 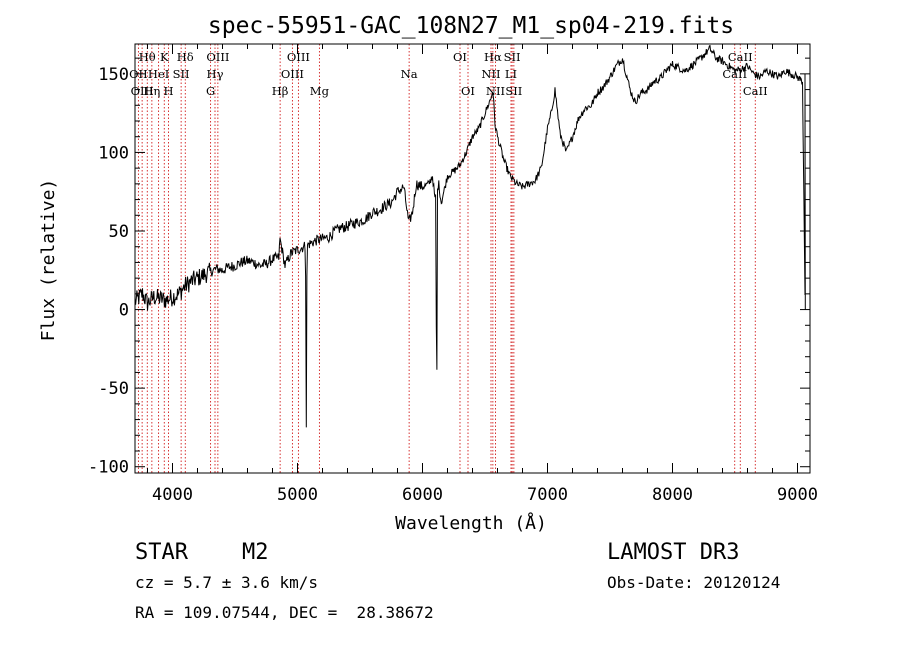 I want to click on object-subclass: M2, so click(x=255, y=552).